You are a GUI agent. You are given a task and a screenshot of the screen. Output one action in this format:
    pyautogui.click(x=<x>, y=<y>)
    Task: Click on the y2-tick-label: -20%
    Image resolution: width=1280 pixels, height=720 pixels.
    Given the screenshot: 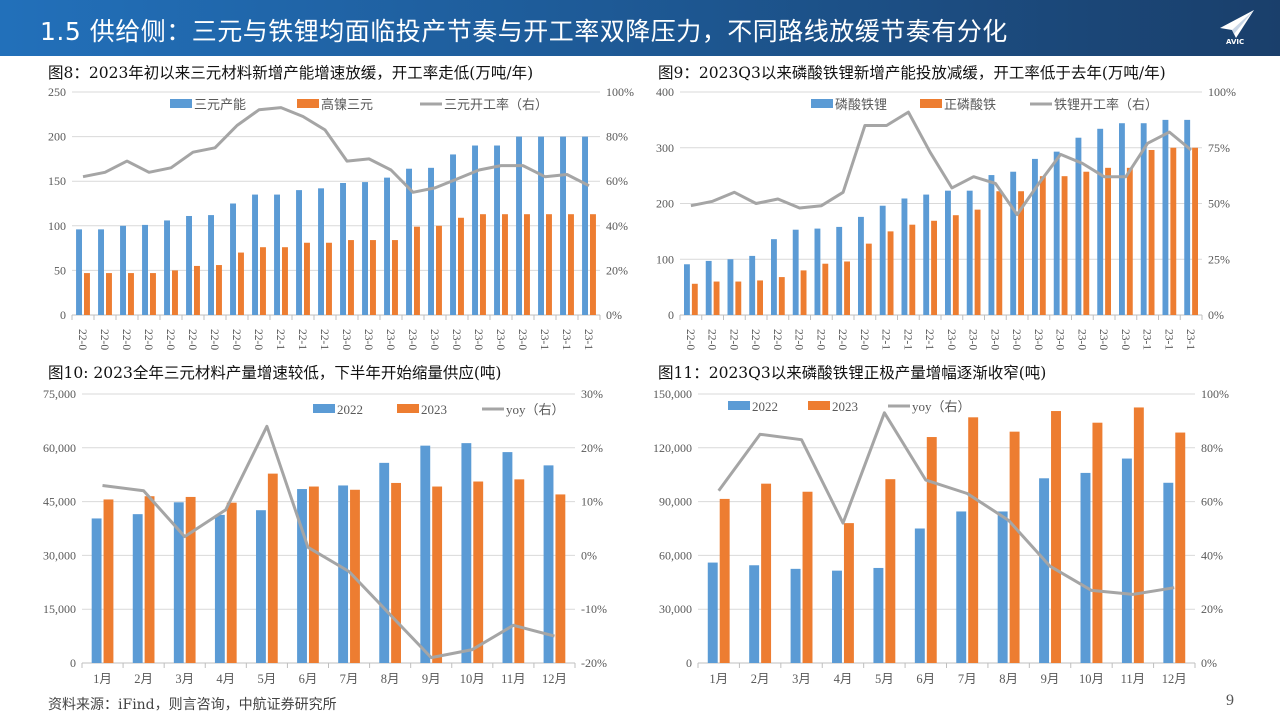 What is the action you would take?
    pyautogui.click(x=594, y=663)
    